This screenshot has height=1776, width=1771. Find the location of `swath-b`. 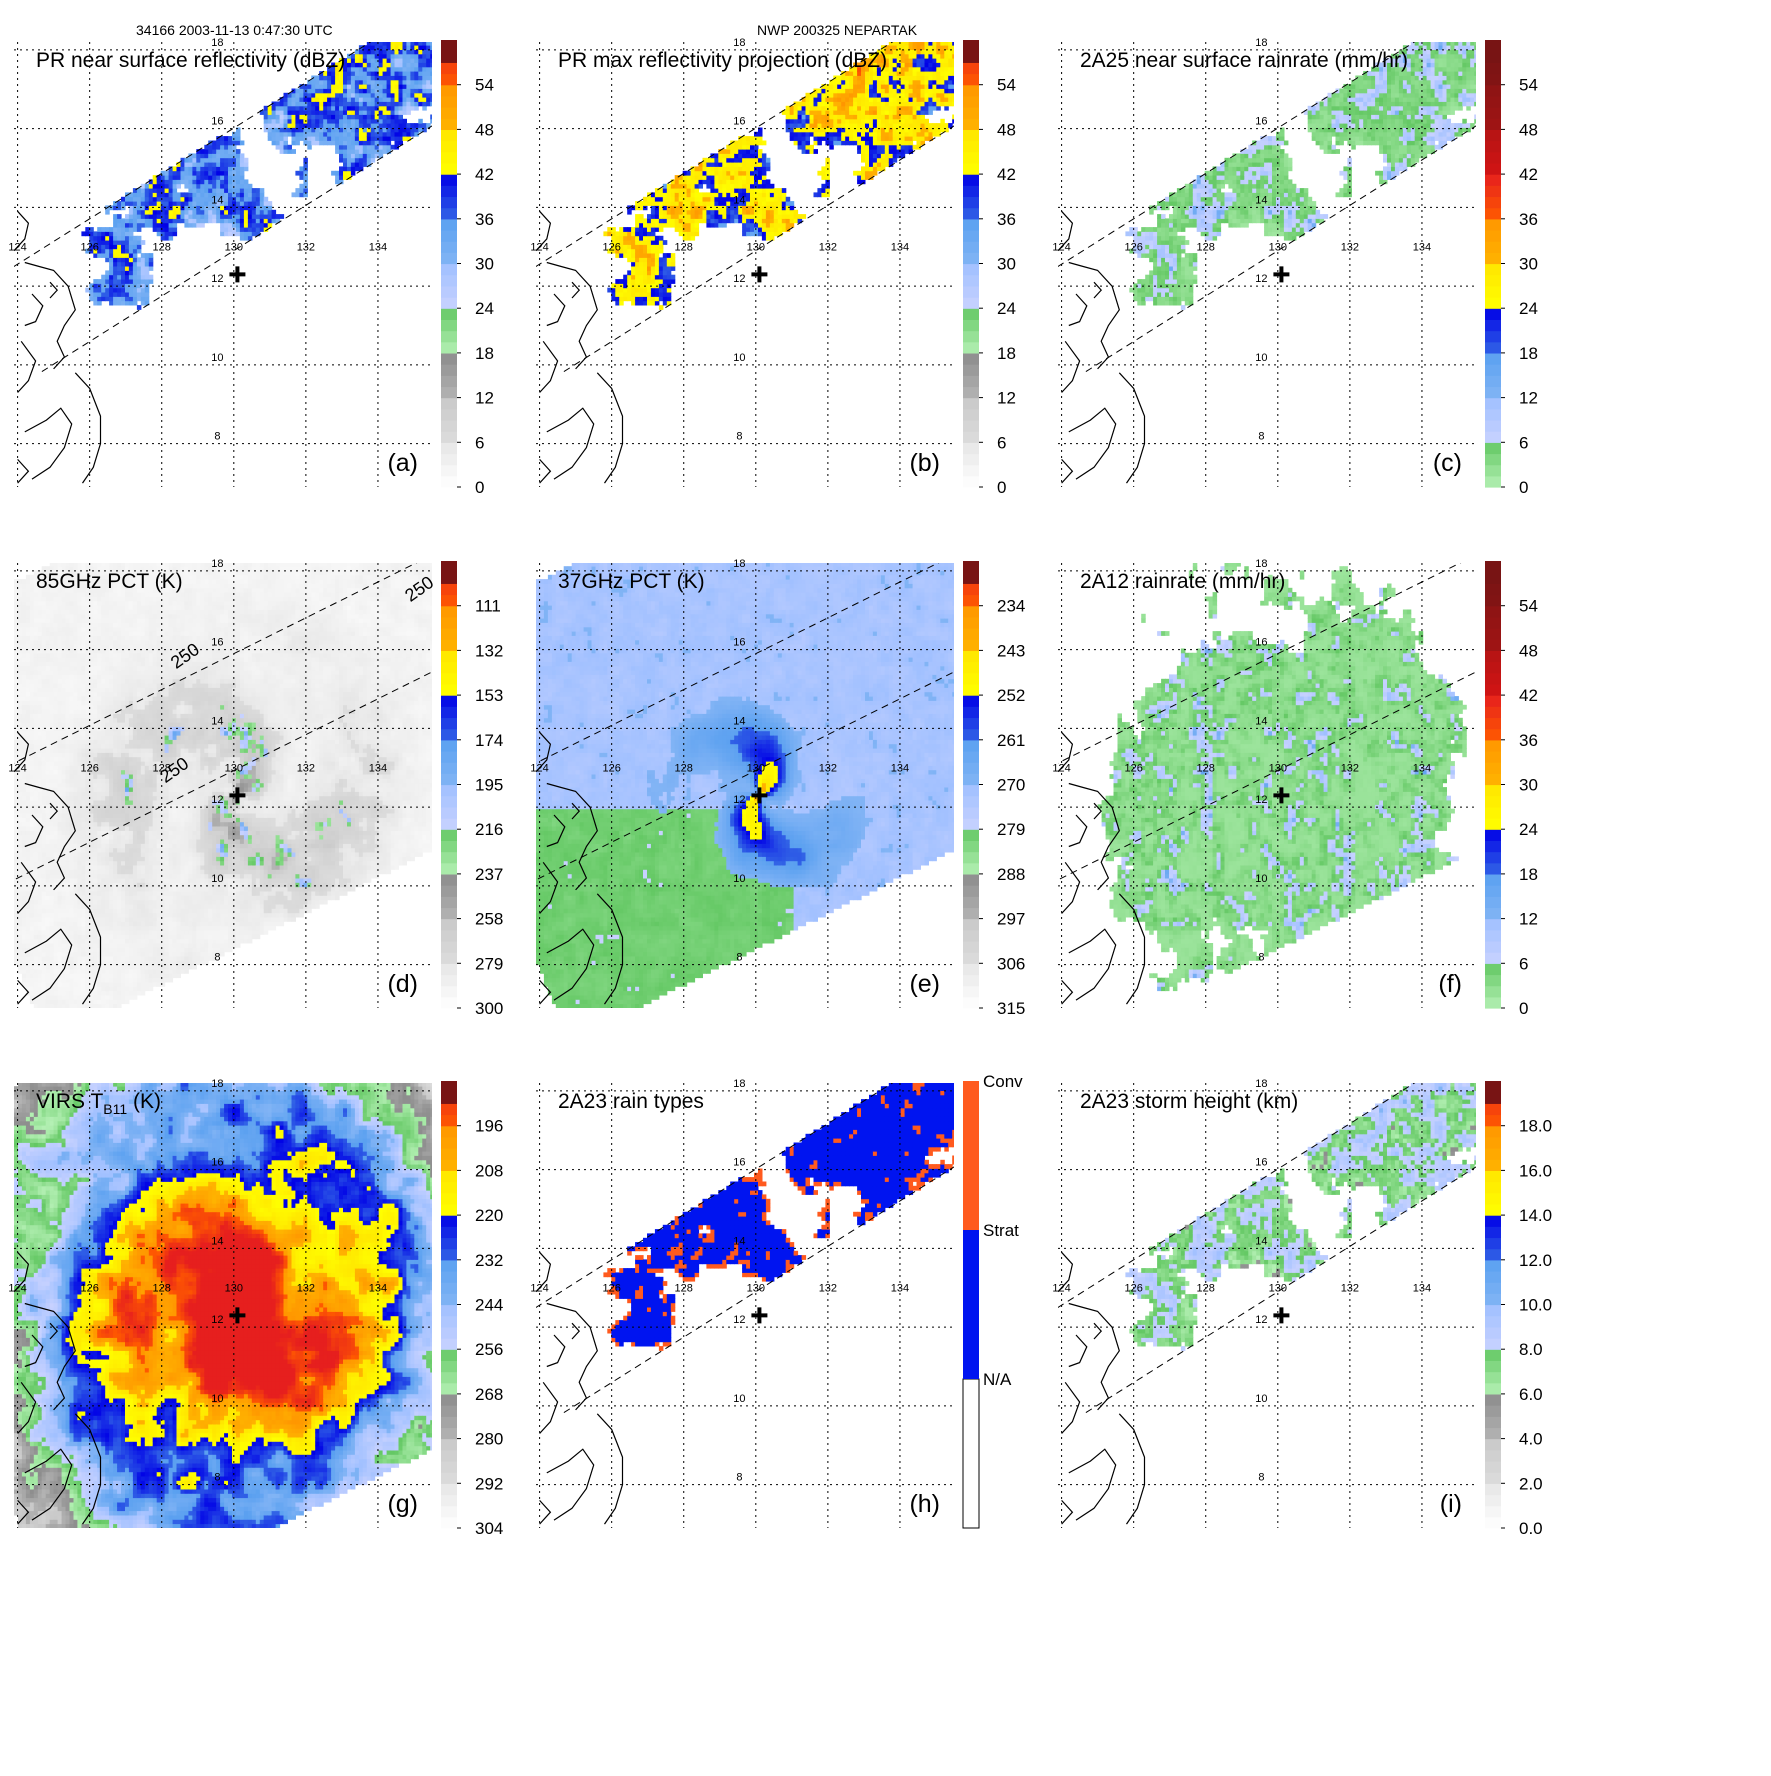

swath-b is located at coordinates (779, 175).